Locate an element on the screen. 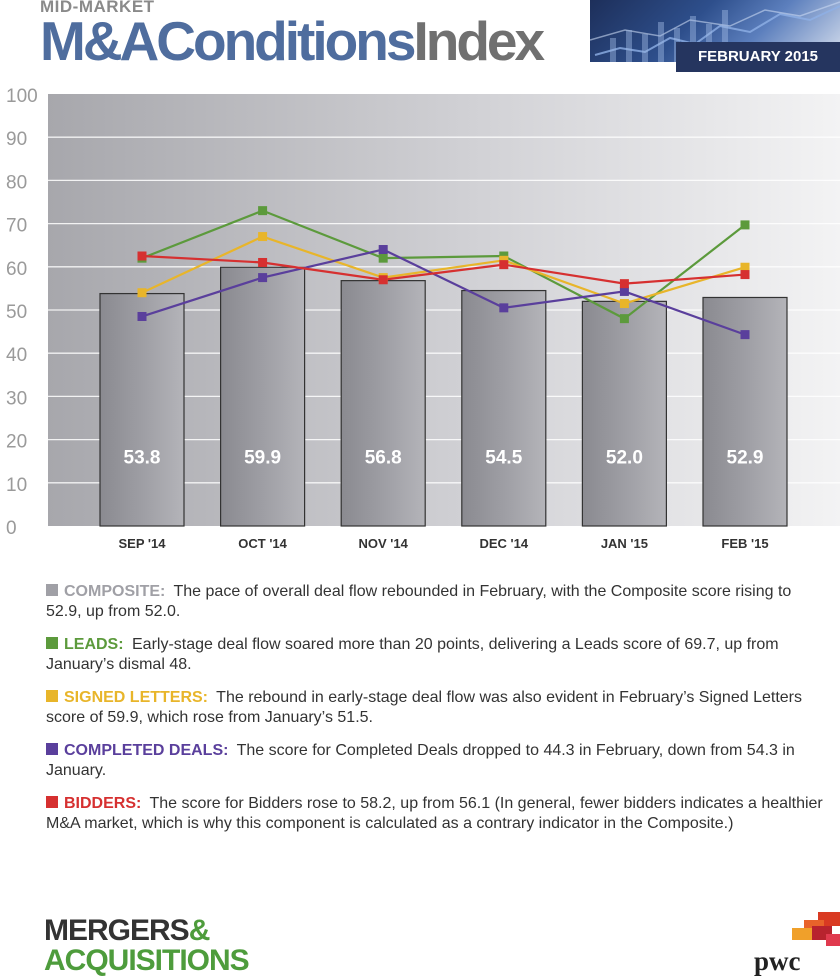 The width and height of the screenshot is (840, 979). signed-letters-legend-square is located at coordinates (52, 696).